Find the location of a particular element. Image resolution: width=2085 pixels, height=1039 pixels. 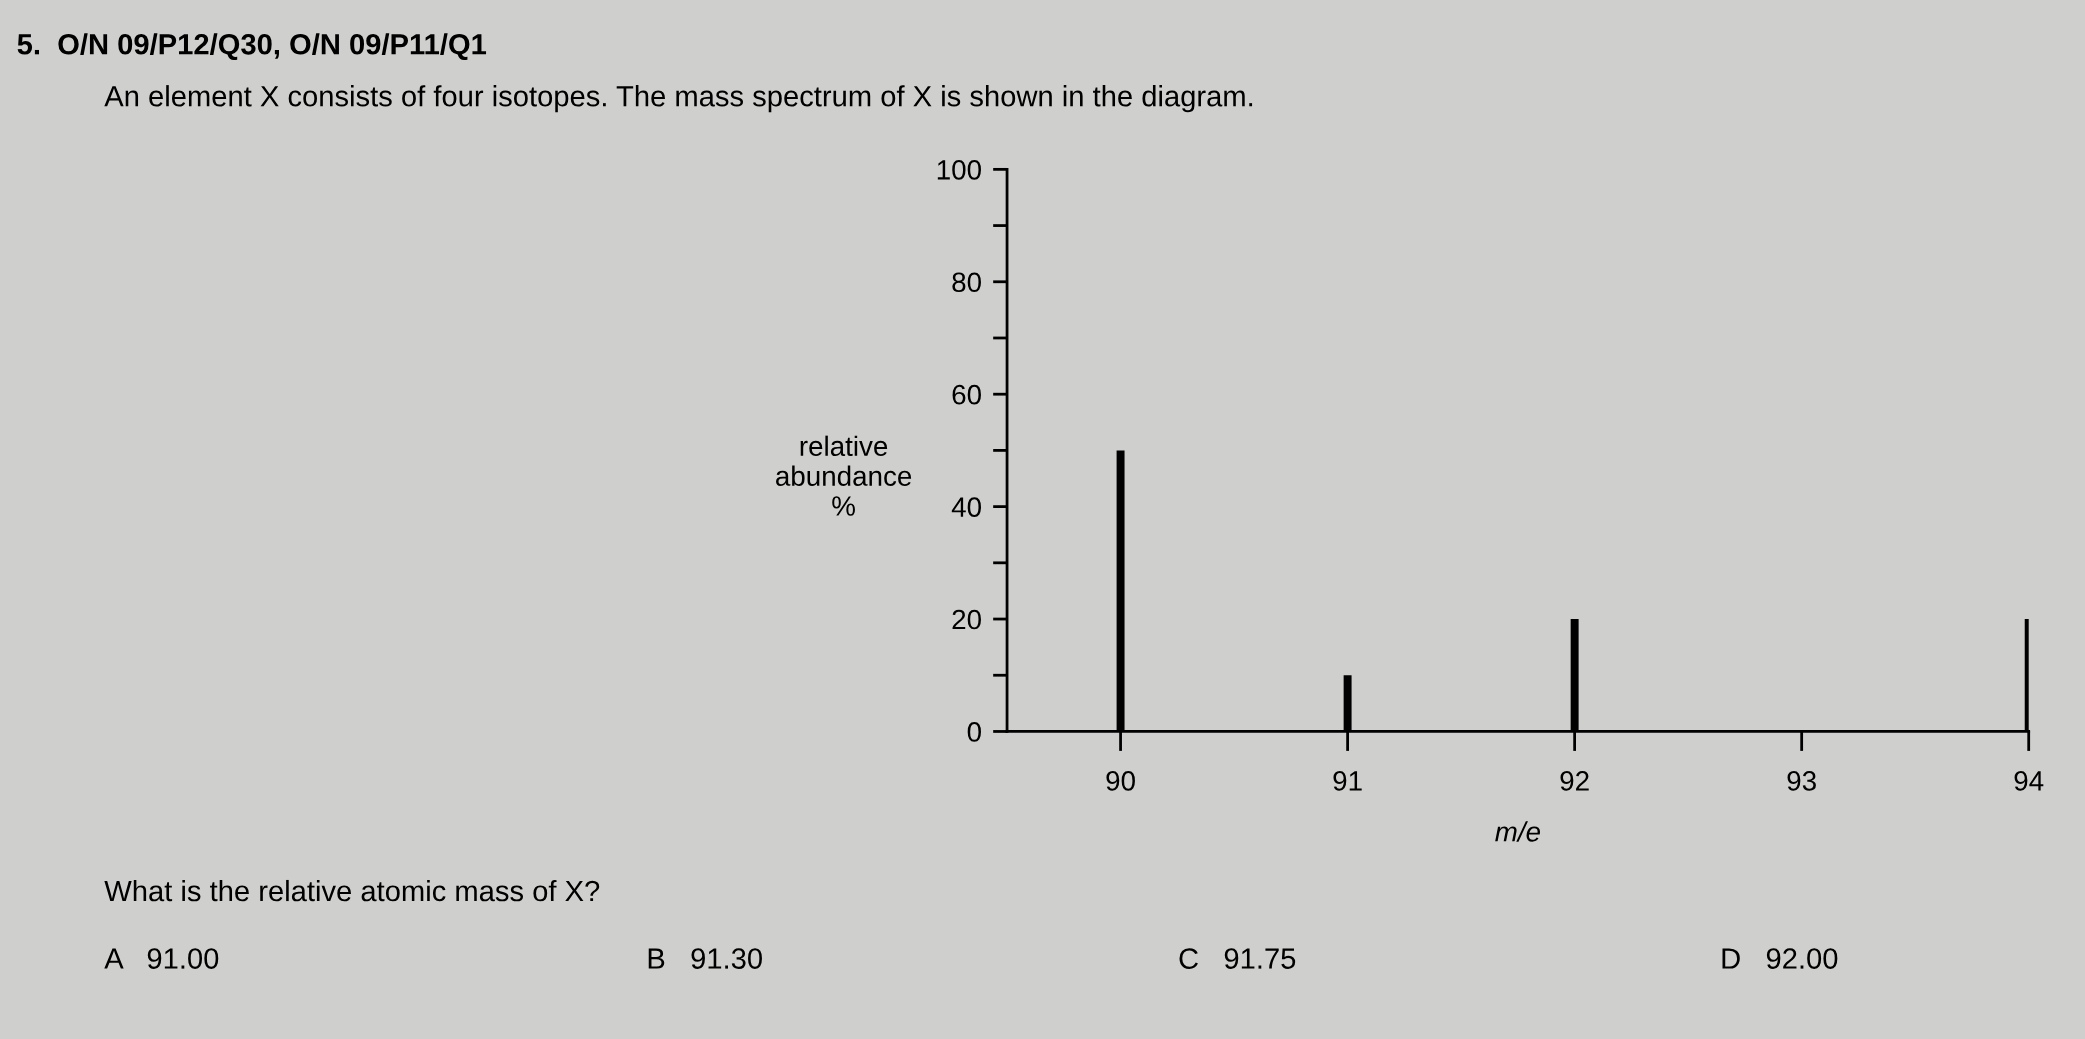

x-tick-label: 91 is located at coordinates (1347, 781).